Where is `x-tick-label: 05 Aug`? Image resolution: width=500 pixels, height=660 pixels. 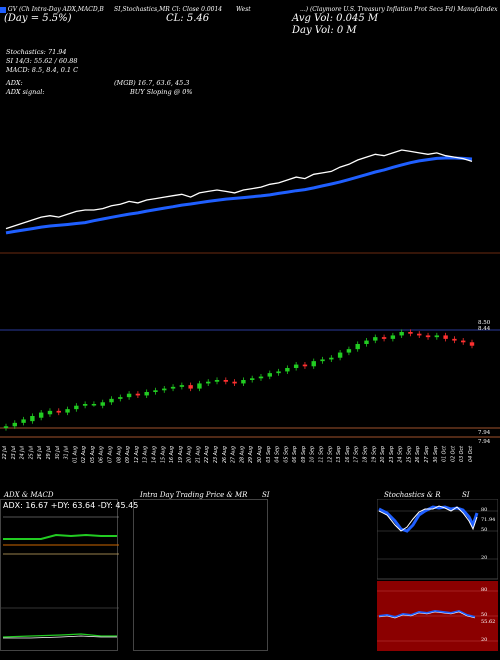 x-tick-label: 05 Aug is located at coordinates (93, 454).